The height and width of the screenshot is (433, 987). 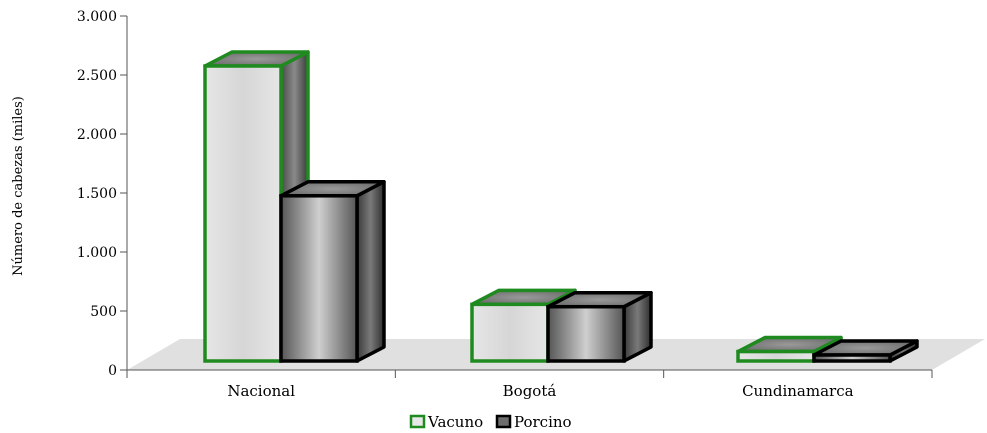 I want to click on legend-label-porcino: Porcino, so click(x=543, y=422).